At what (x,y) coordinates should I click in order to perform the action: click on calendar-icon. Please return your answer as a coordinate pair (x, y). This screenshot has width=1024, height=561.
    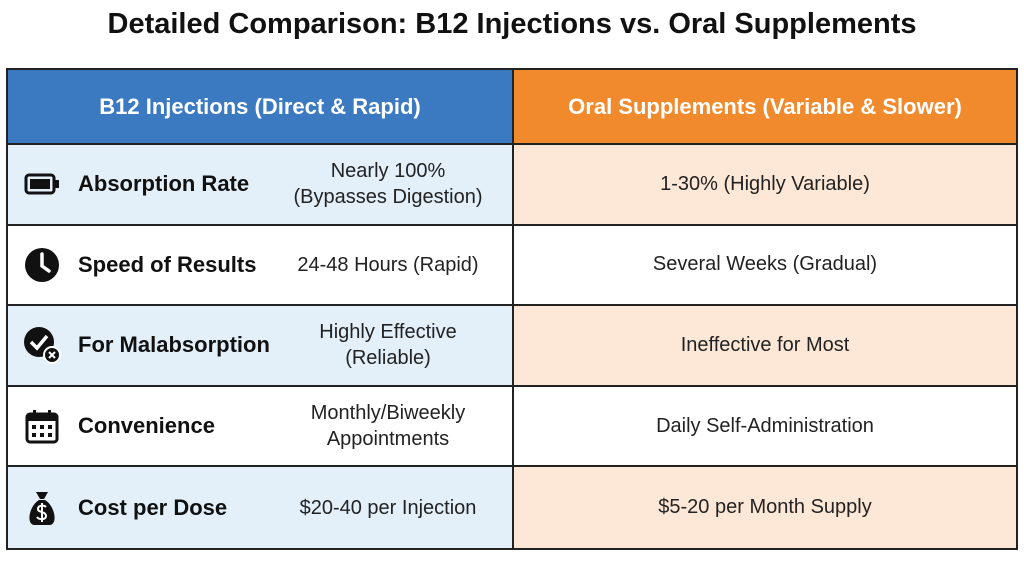
    Looking at the image, I should click on (42, 427).